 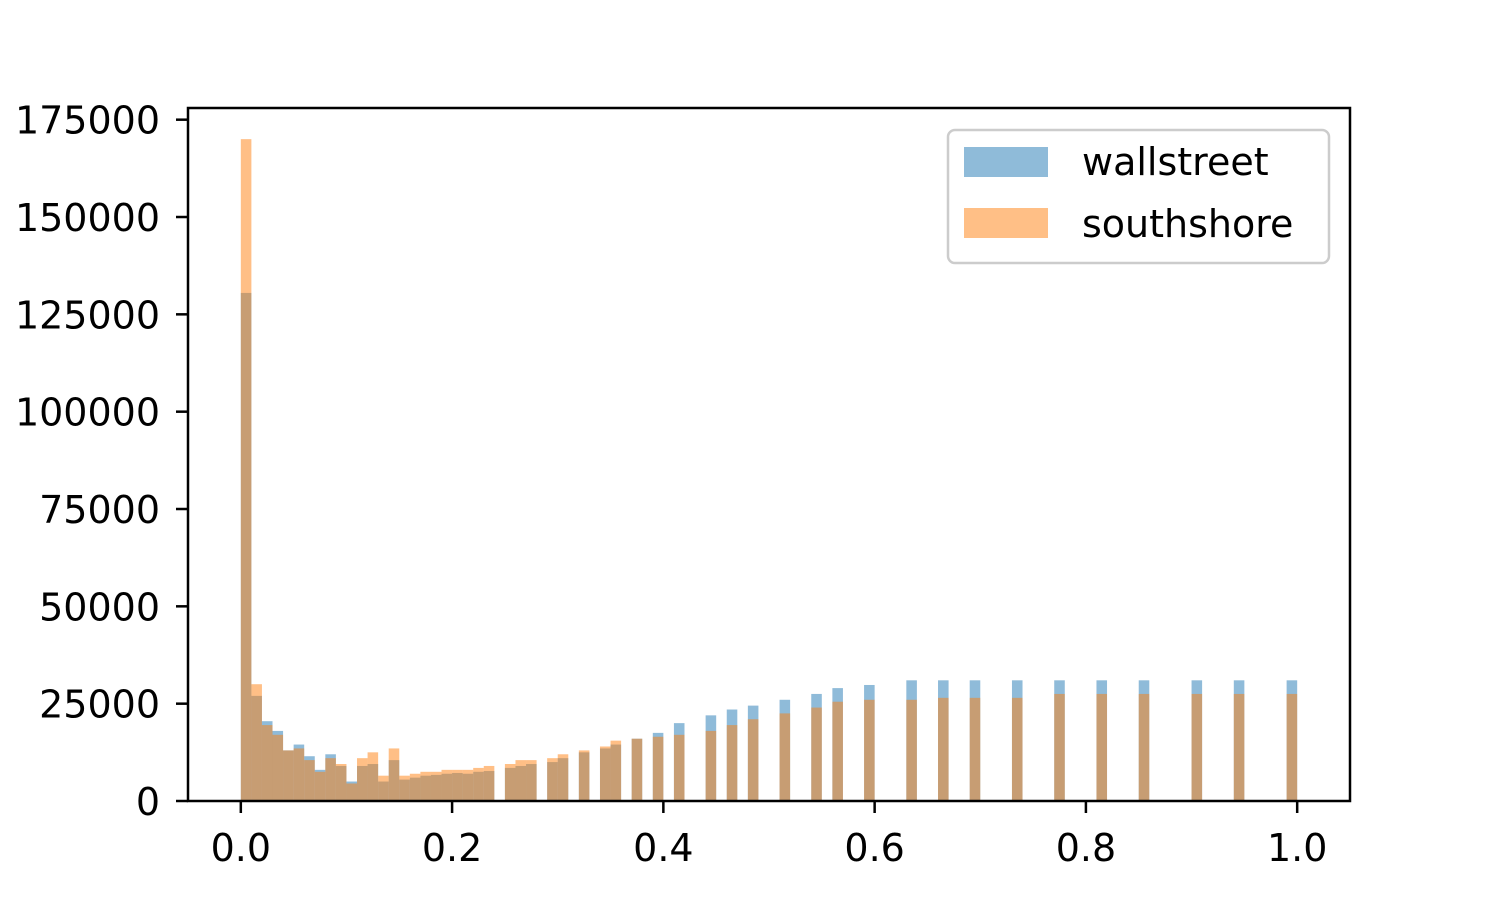 I want to click on y-tick-label-1: 25000, so click(x=99, y=705).